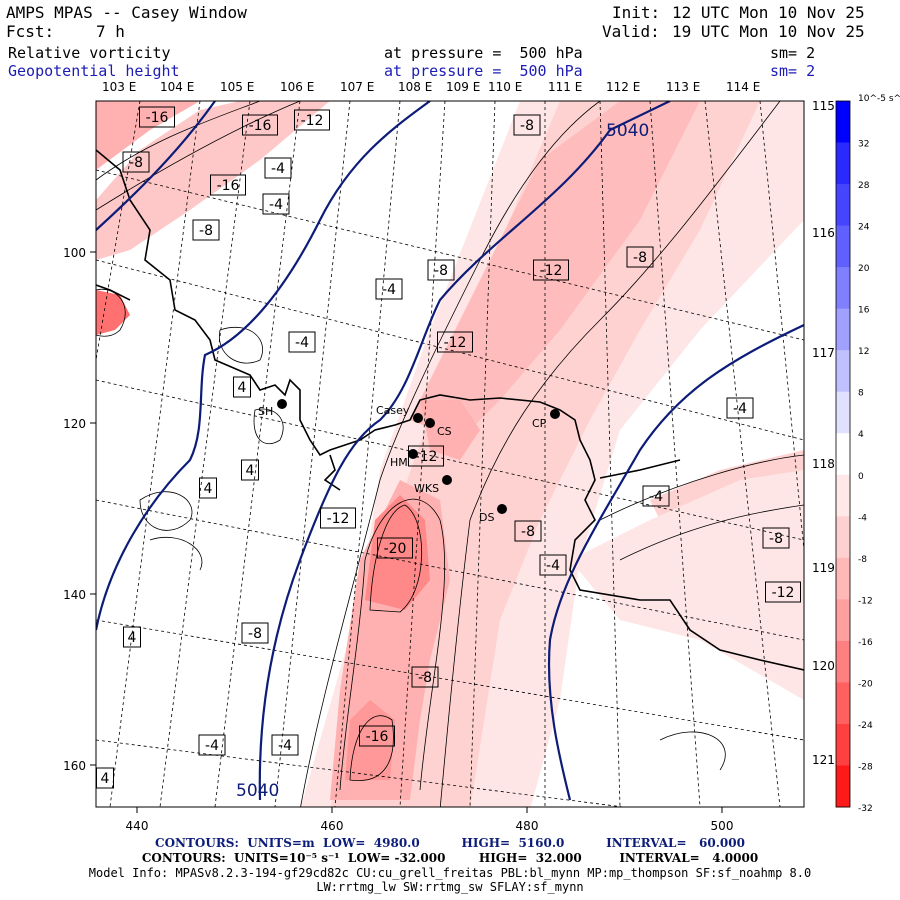  I want to click on colorbar-label: -12, so click(865, 601).